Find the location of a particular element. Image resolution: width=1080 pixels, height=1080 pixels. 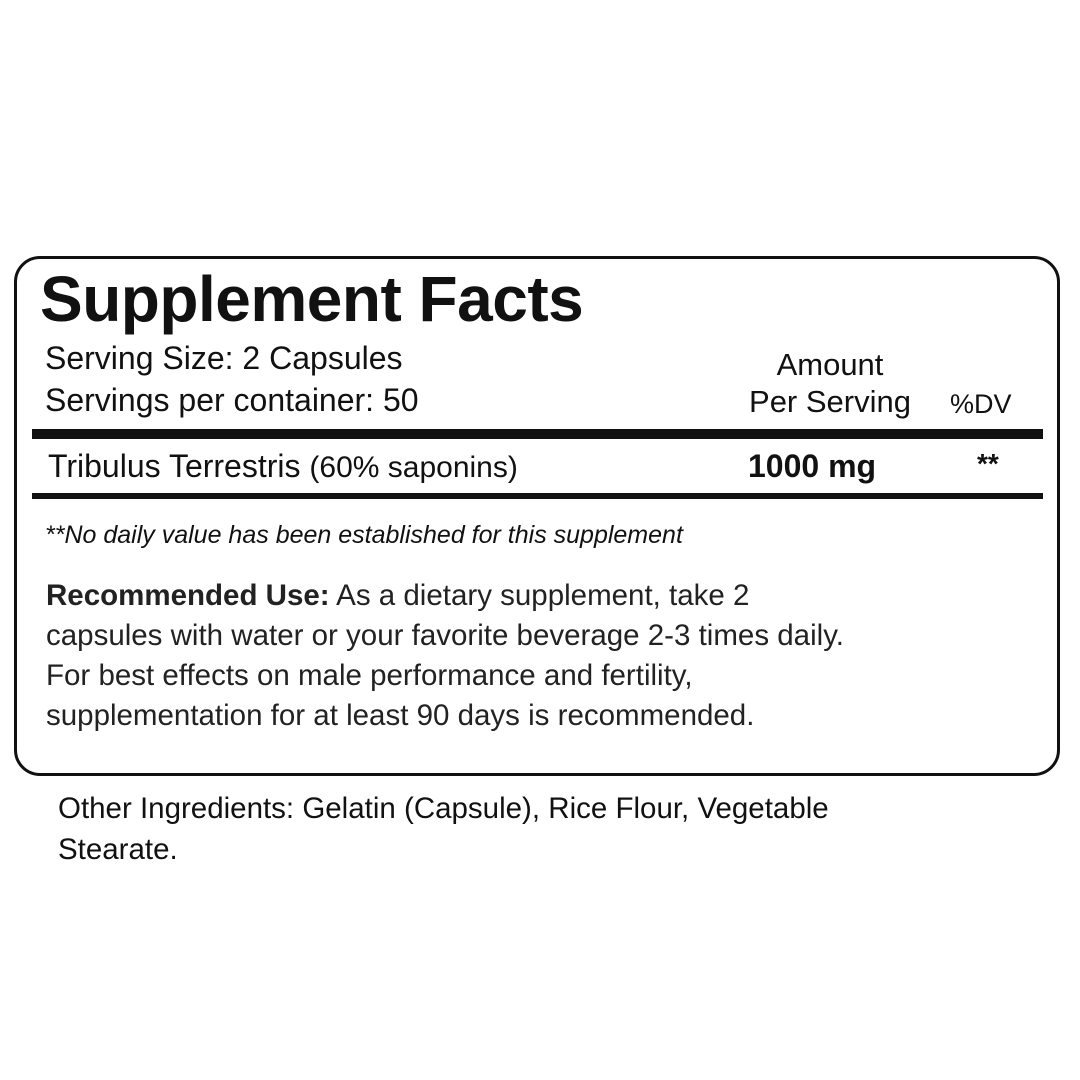

per-serving-header: Per Serving is located at coordinates (830, 401).